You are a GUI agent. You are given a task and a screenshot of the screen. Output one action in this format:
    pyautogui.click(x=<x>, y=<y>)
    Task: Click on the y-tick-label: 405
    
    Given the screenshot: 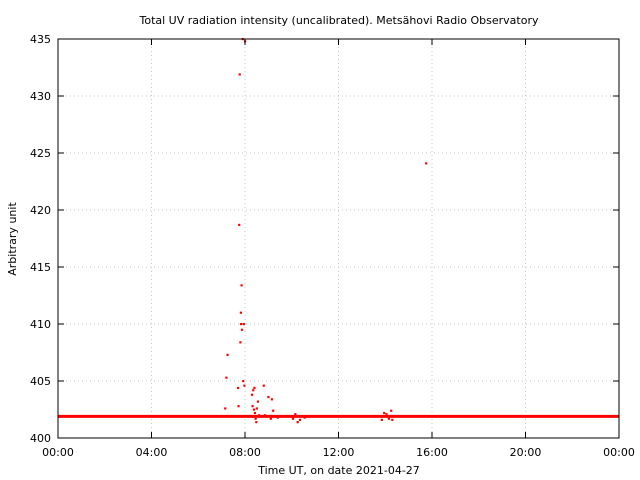 What is the action you would take?
    pyautogui.click(x=40, y=381)
    